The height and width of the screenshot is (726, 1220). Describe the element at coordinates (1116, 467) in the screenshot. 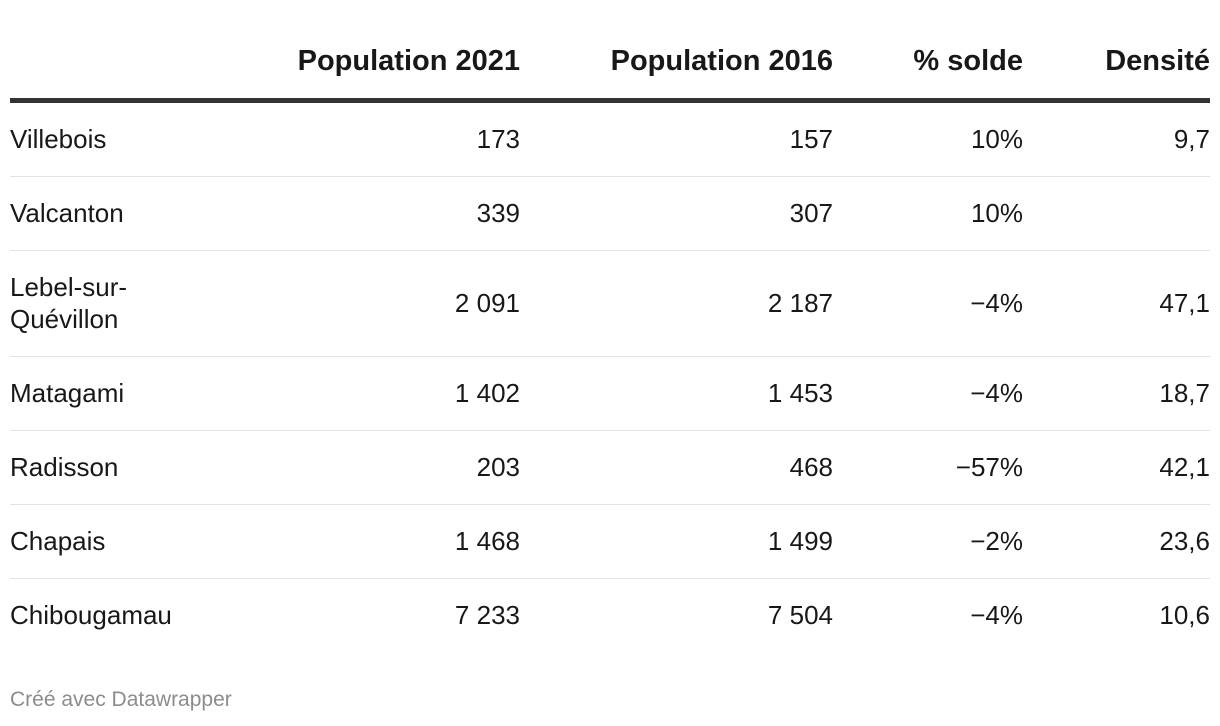

I see `cell-densite: 42,1` at that location.